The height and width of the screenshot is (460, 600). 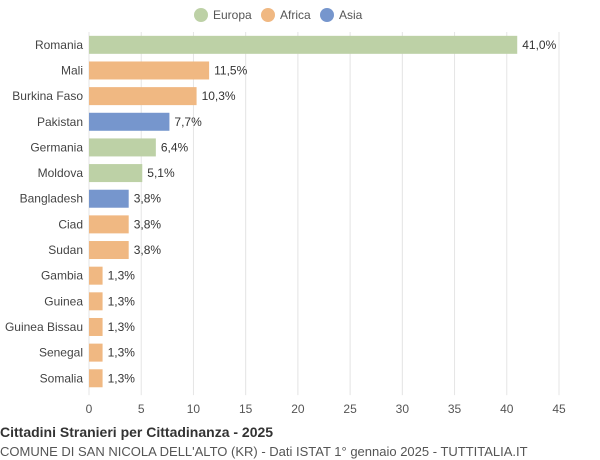 What do you see at coordinates (44, 327) in the screenshot?
I see `category-label: Guinea Bissau` at bounding box center [44, 327].